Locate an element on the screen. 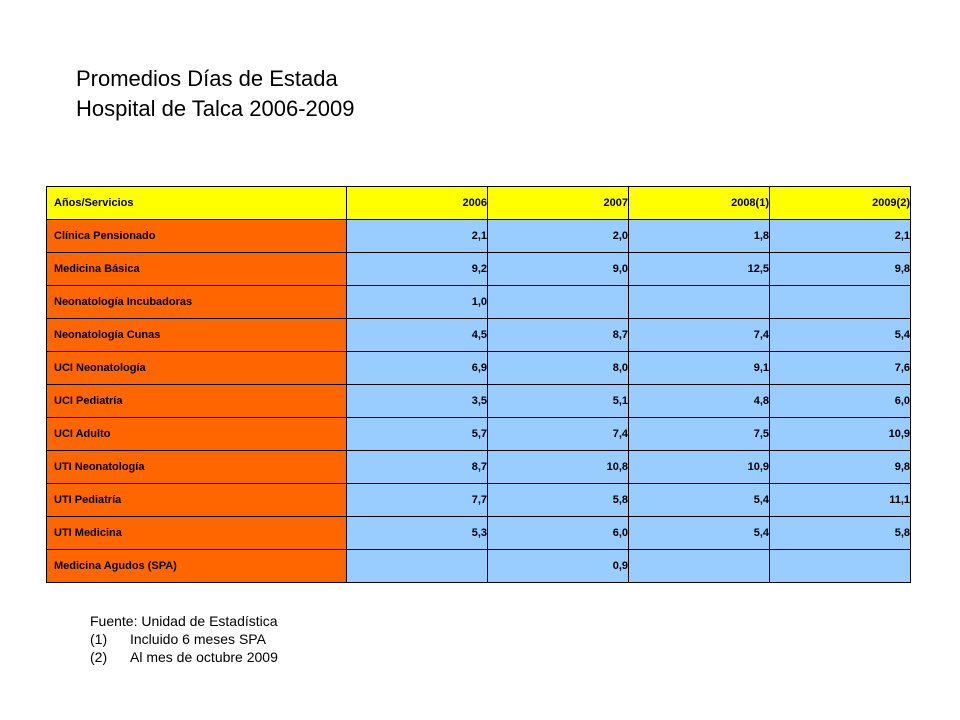 The width and height of the screenshot is (960, 720). service-name-cell: UTI Neonatología is located at coordinates (196, 467).